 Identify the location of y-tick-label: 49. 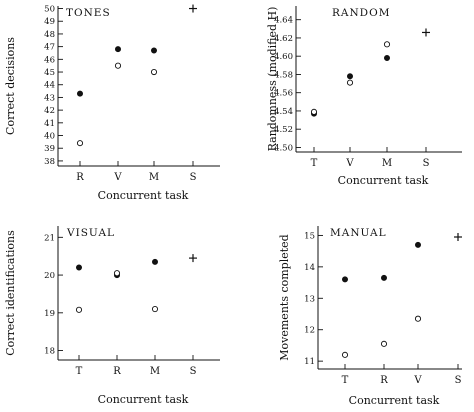
(49, 22).